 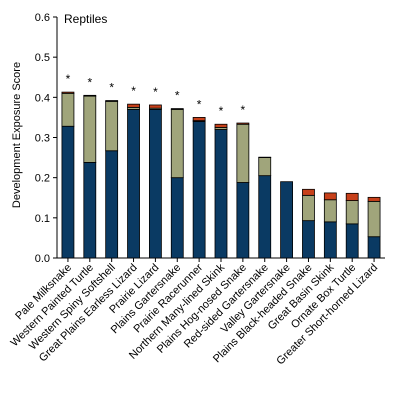 I want to click on y-axis-title: Development Exposure Score, so click(x=17, y=135).